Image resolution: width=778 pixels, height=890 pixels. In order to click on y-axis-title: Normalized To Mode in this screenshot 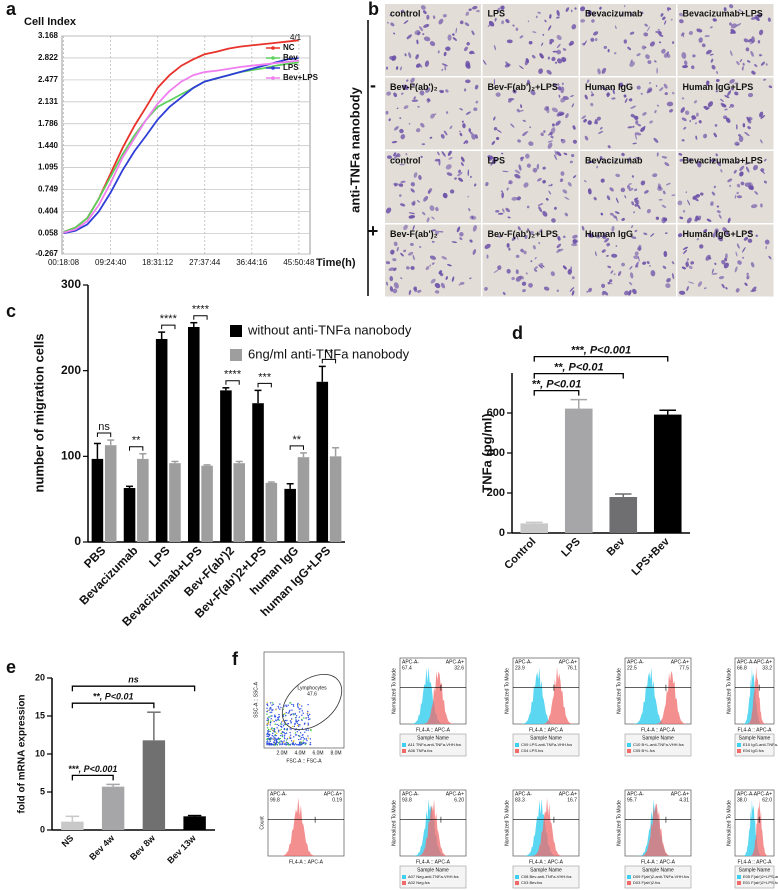, I will do `click(729, 823)`.